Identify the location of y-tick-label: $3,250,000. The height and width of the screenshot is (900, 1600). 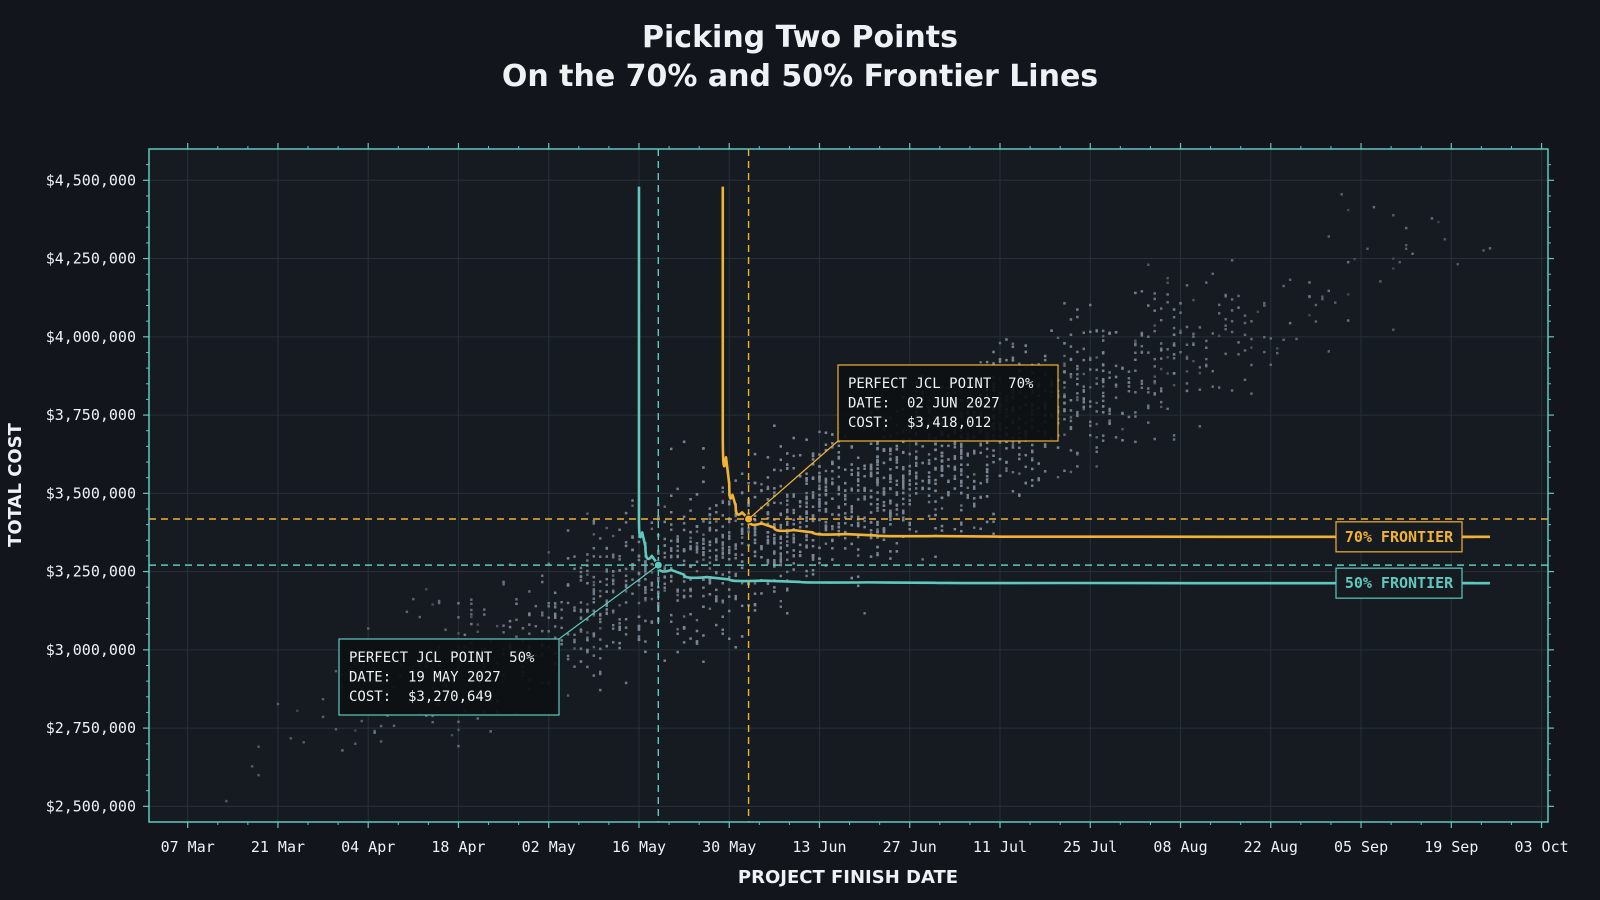
(91, 572).